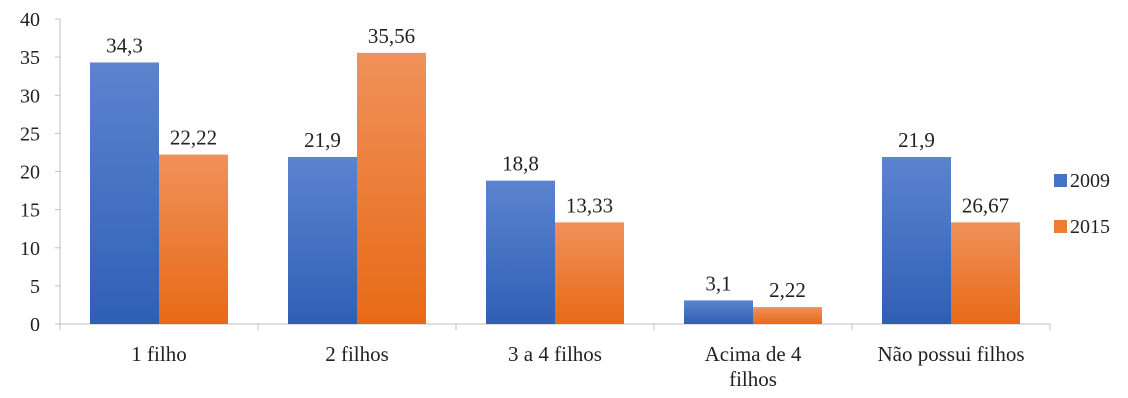 This screenshot has height=398, width=1128. Describe the element at coordinates (1090, 181) in the screenshot. I see `legend-label: 2009` at that location.